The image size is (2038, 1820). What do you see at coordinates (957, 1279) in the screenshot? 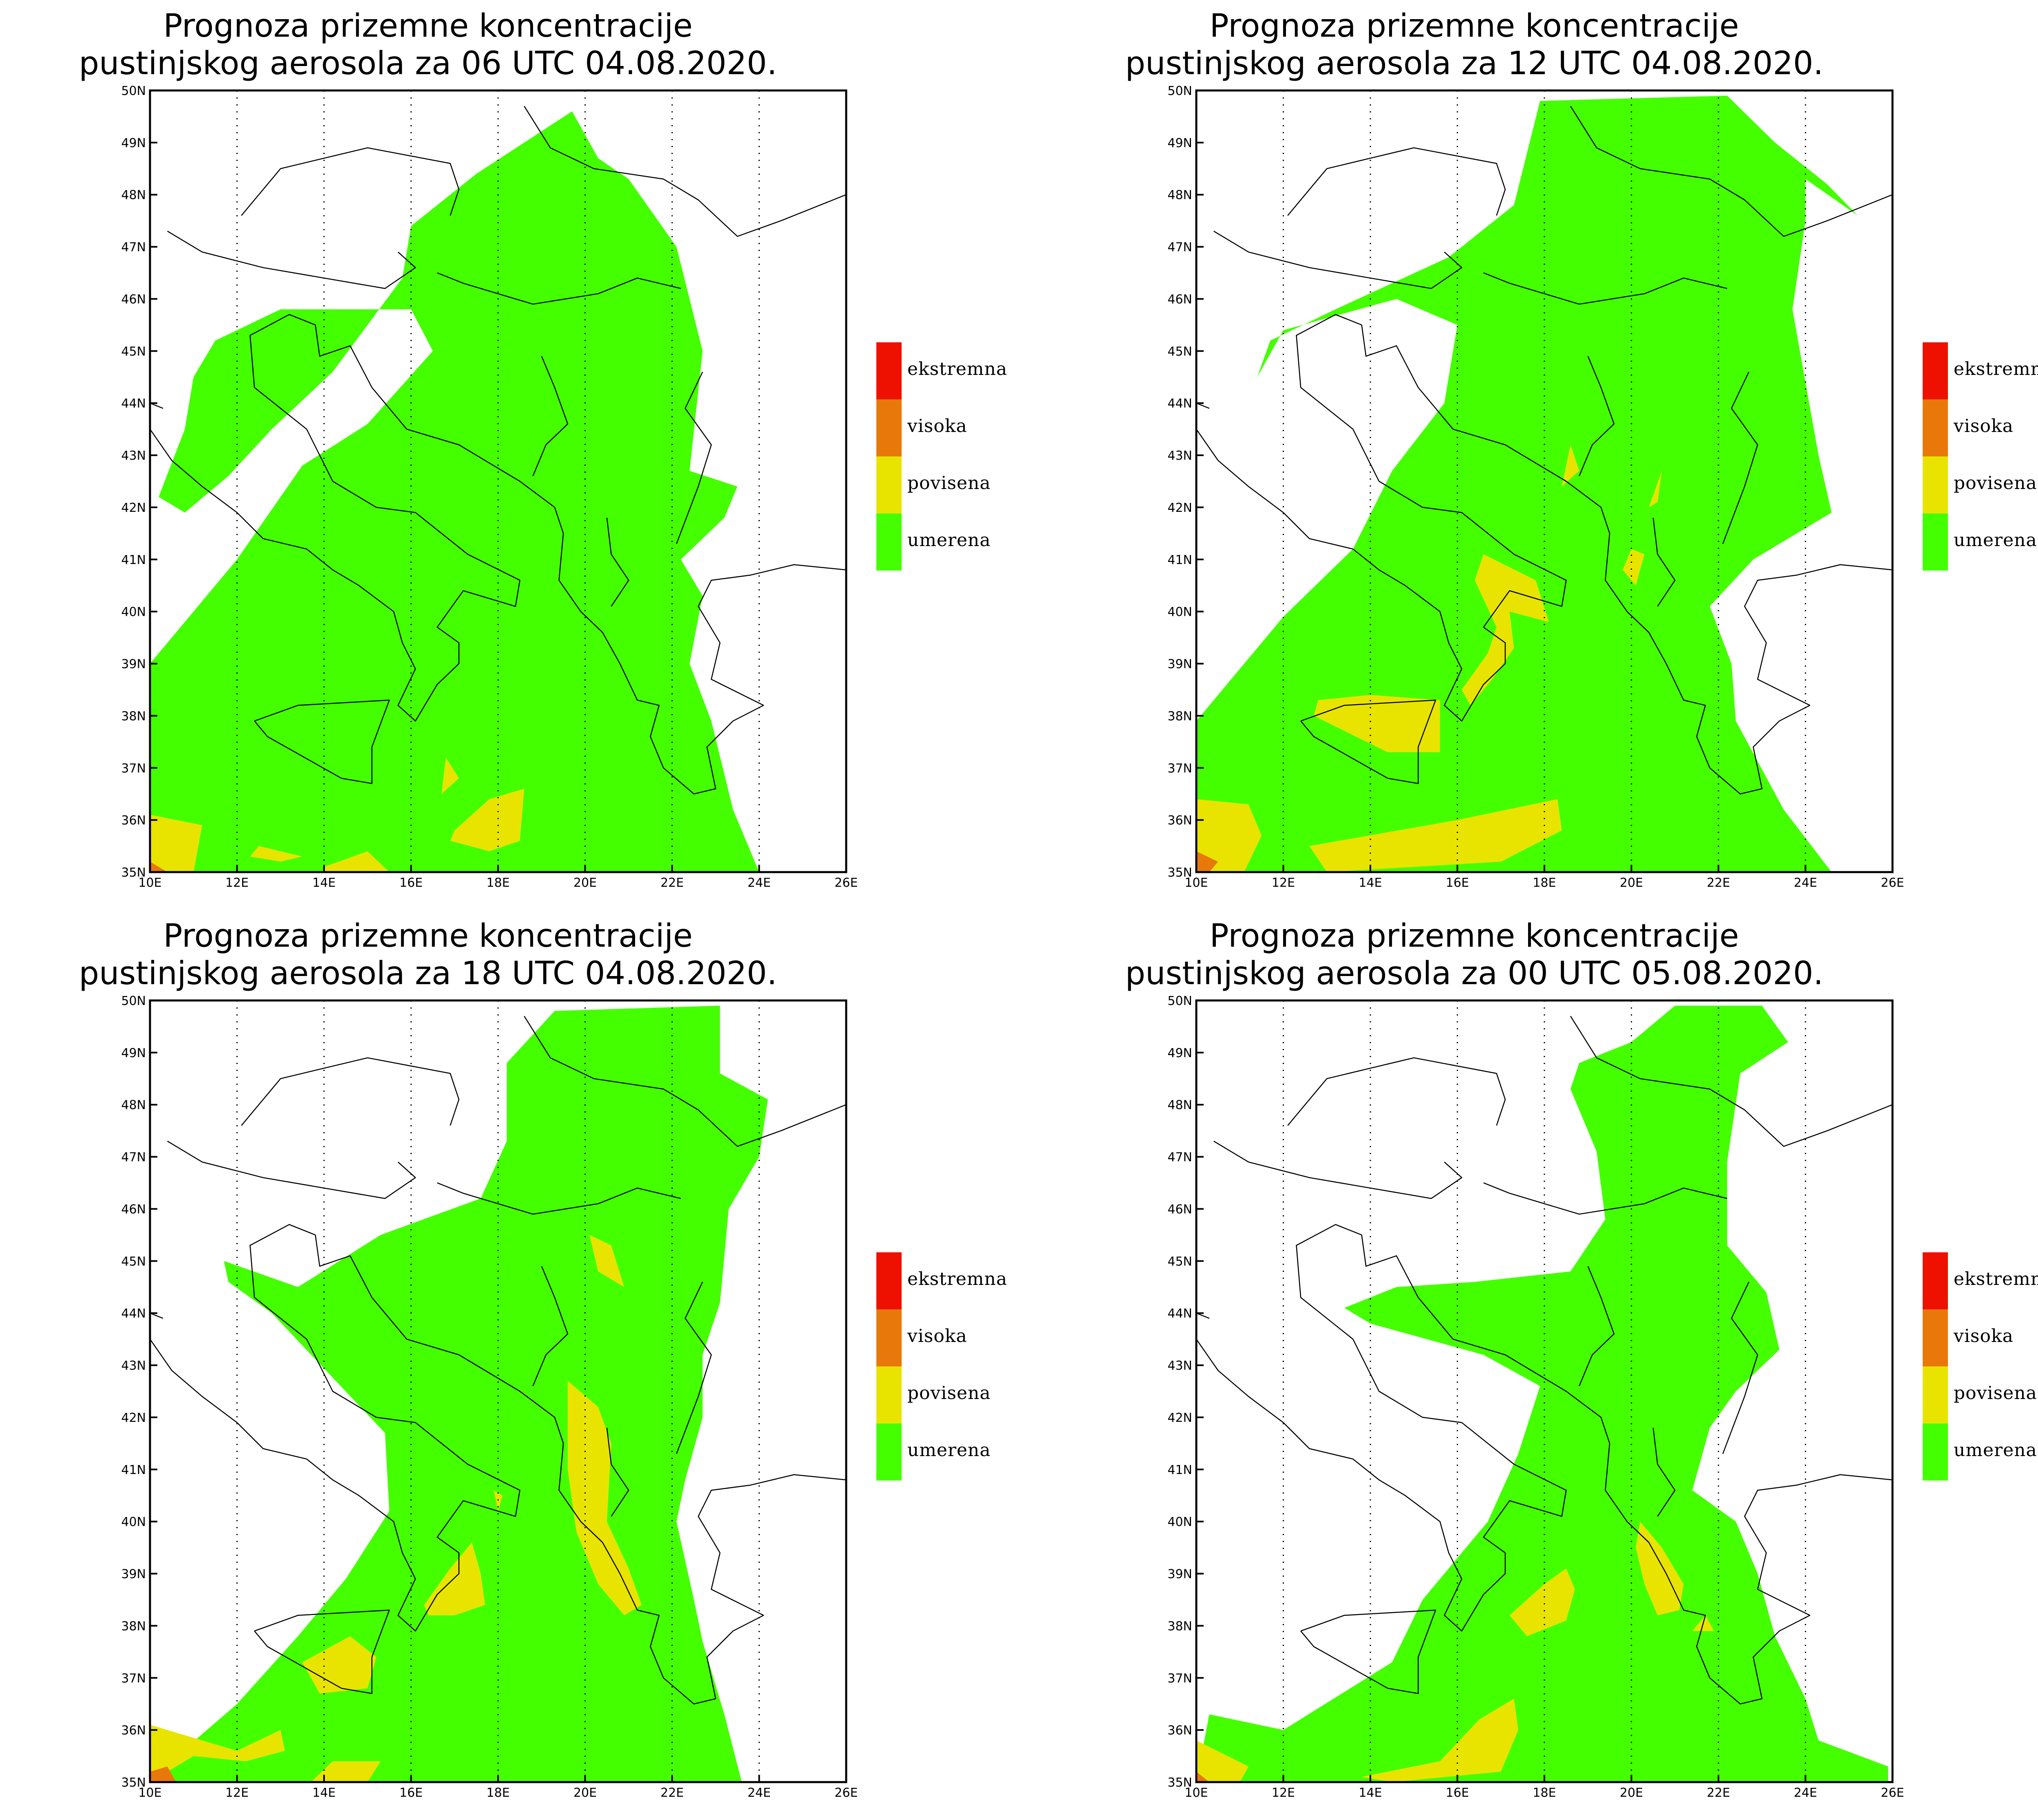
I see `legend-label-ekstremna: ekstremna` at bounding box center [957, 1279].